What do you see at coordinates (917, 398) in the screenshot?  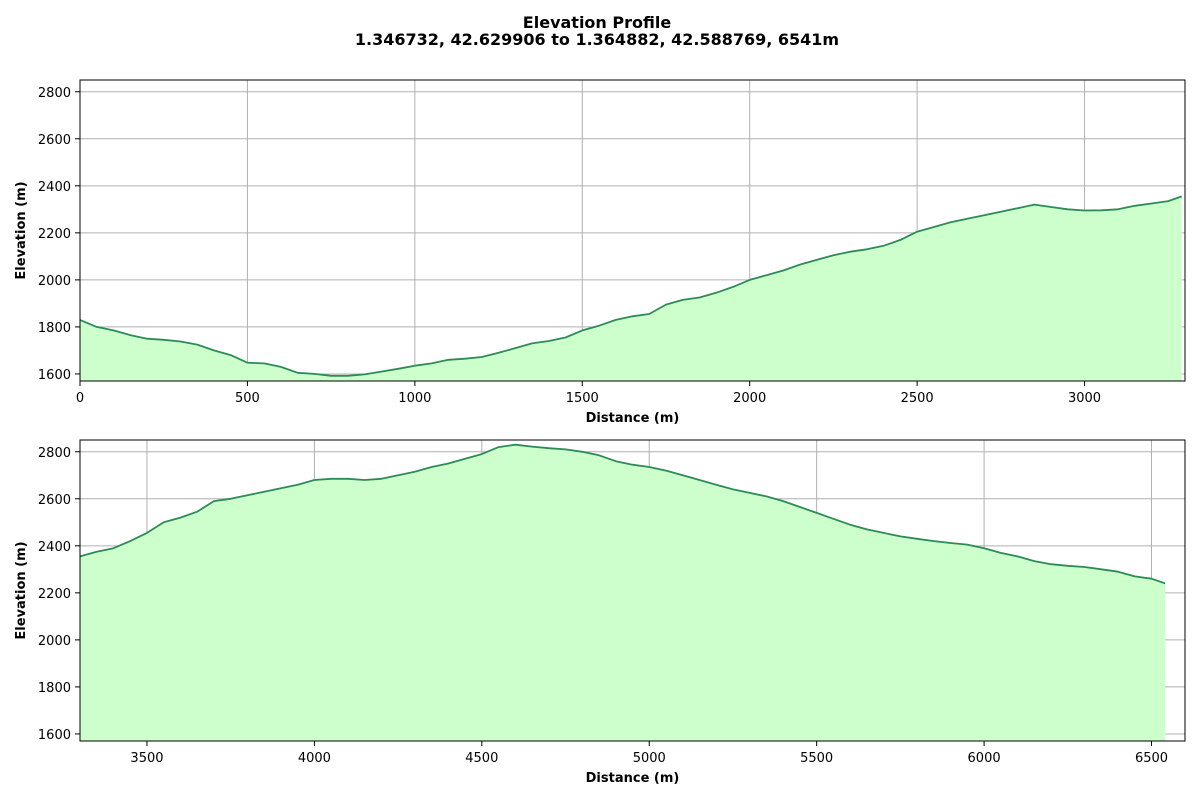 I see `x-tick-label: 2500` at bounding box center [917, 398].